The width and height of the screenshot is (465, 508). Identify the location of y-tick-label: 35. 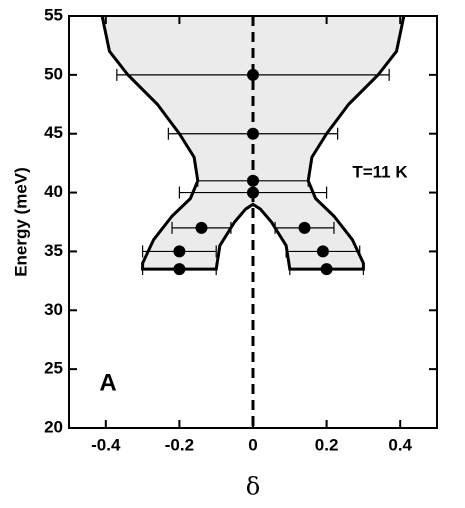
(53, 250).